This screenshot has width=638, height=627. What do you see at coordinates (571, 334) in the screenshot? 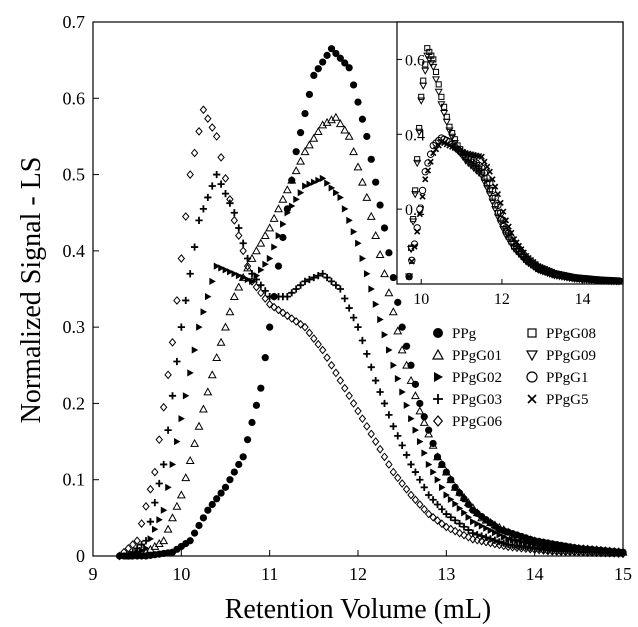
I see `legend-label: PPgG08` at bounding box center [571, 334].